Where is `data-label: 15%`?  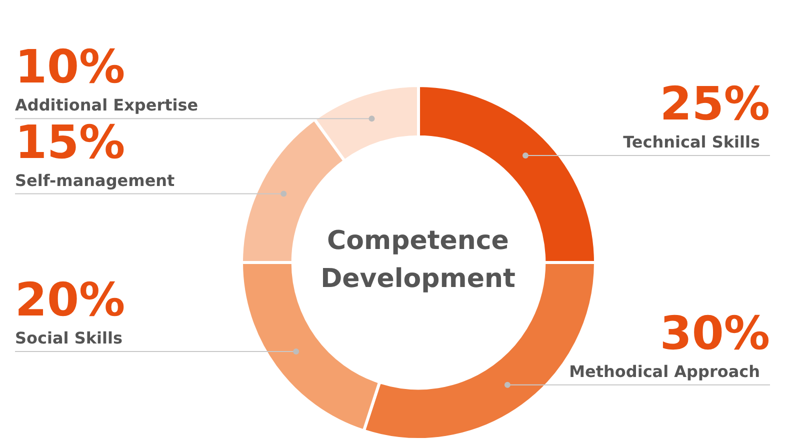 data-label: 15% is located at coordinates (70, 141).